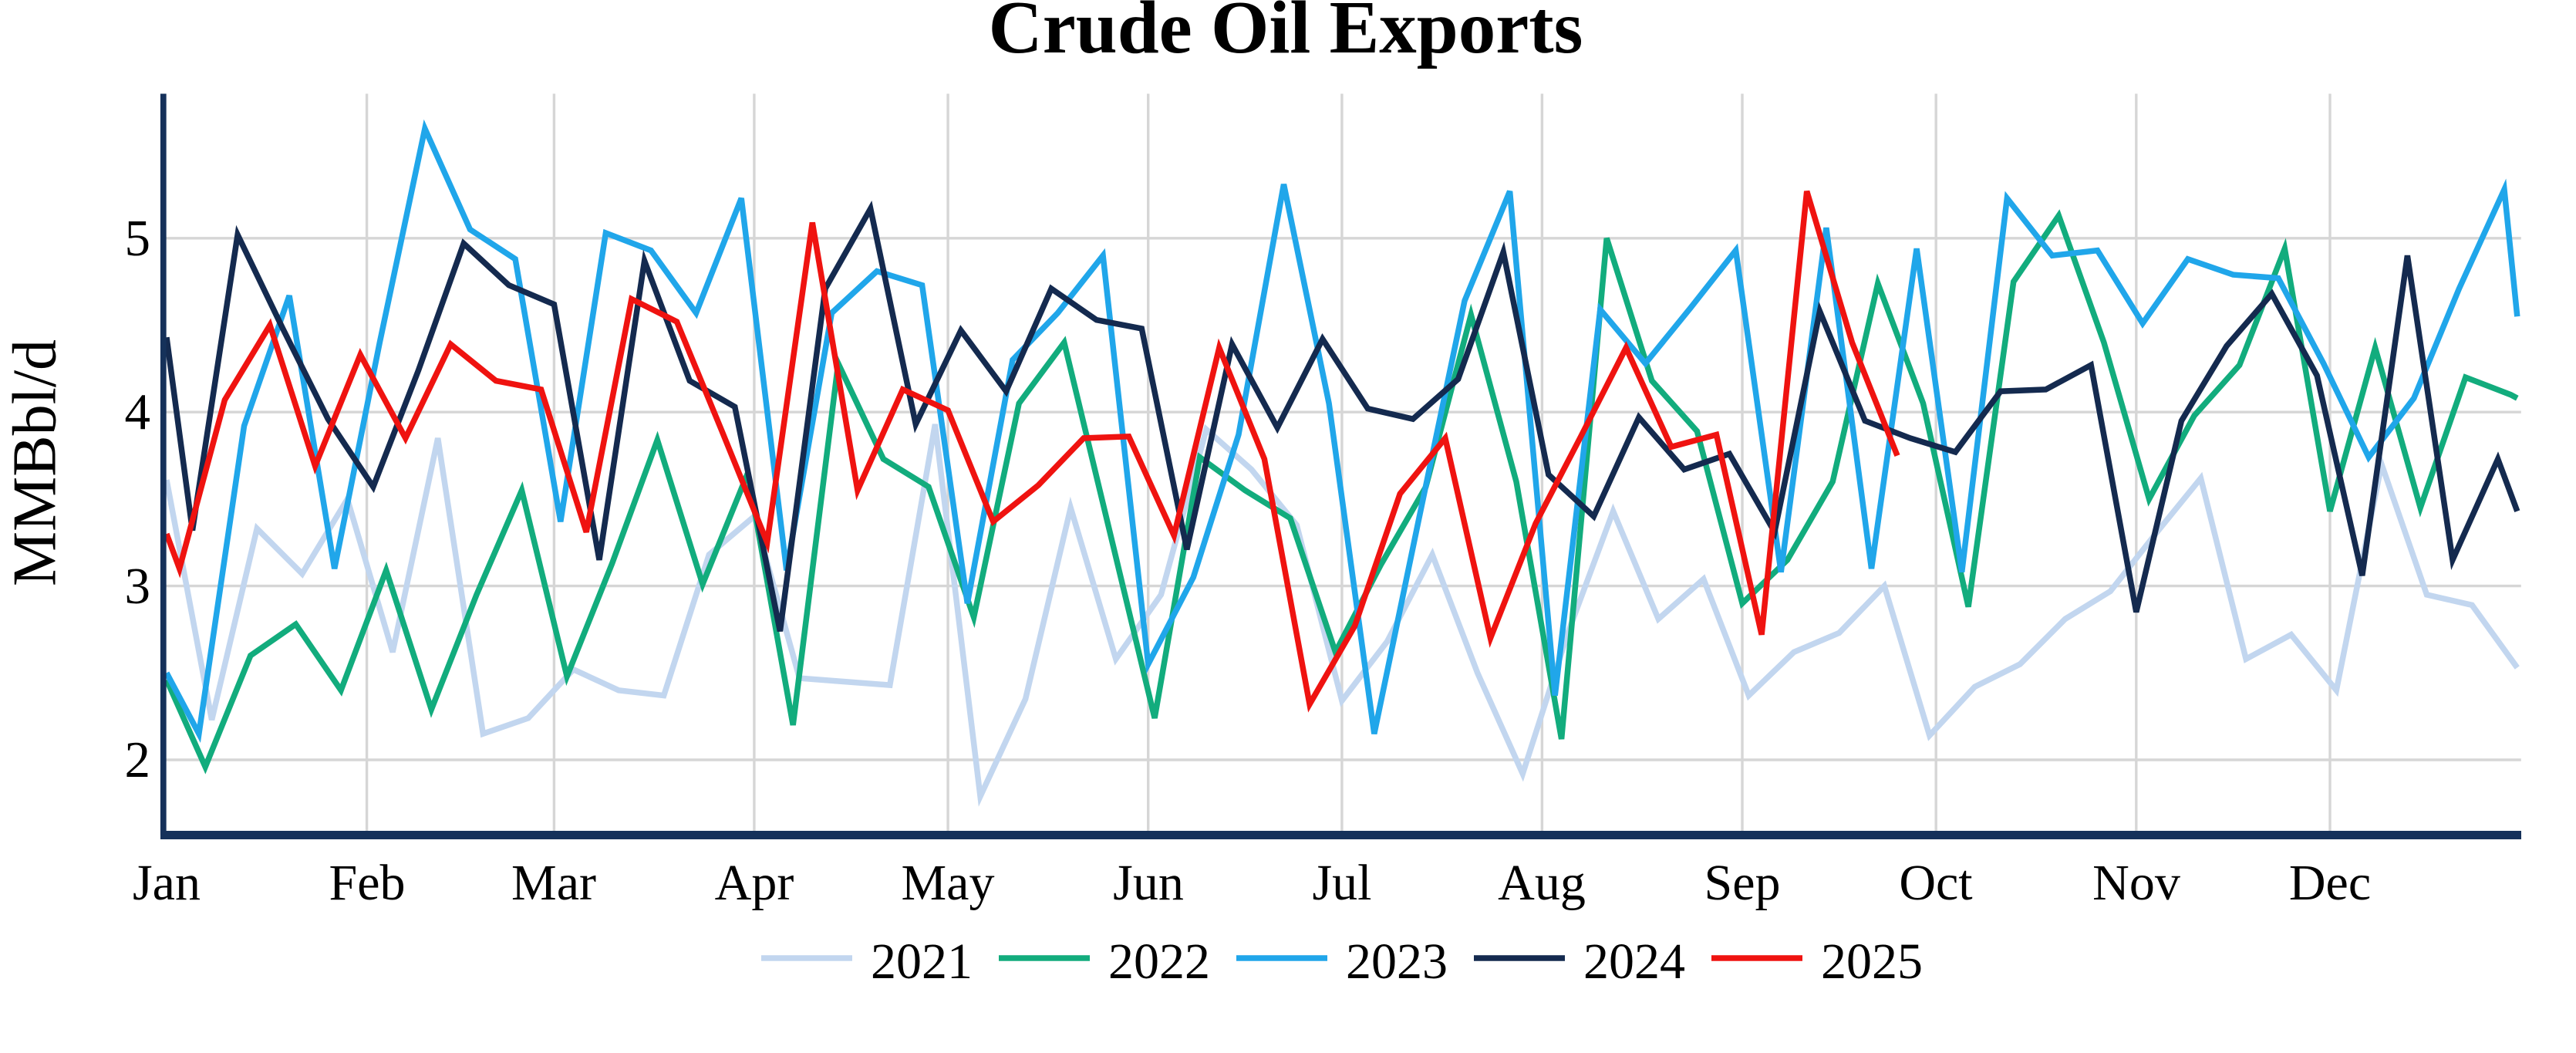 The height and width of the screenshot is (1053, 2576). What do you see at coordinates (1542, 883) in the screenshot?
I see `svg-text: Aug` at bounding box center [1542, 883].